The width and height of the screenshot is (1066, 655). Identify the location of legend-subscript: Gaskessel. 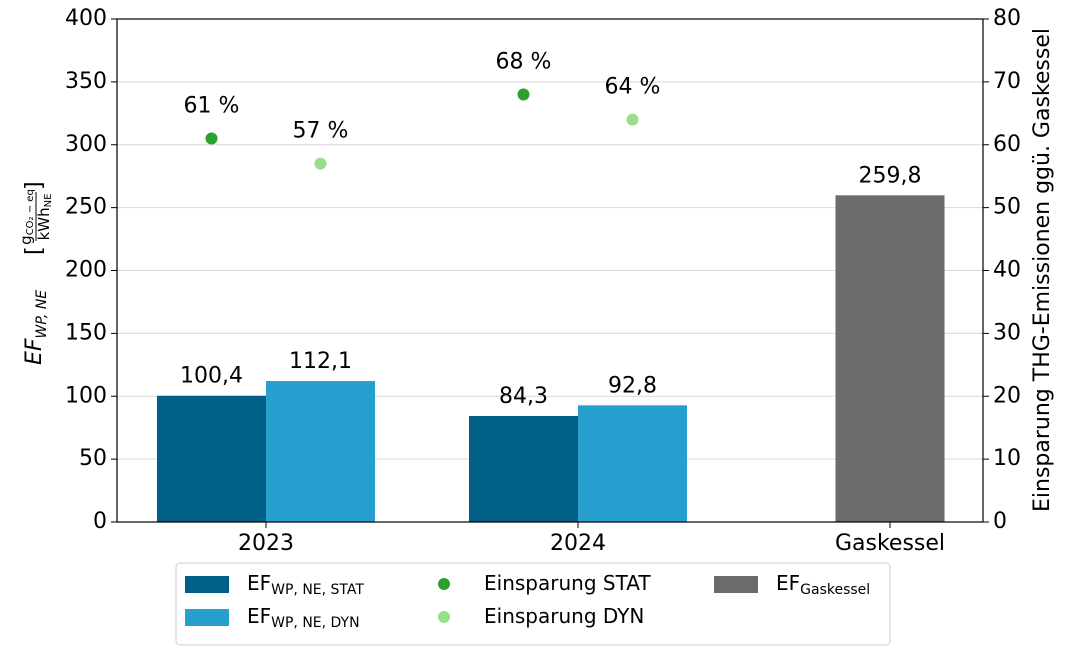
(835, 590).